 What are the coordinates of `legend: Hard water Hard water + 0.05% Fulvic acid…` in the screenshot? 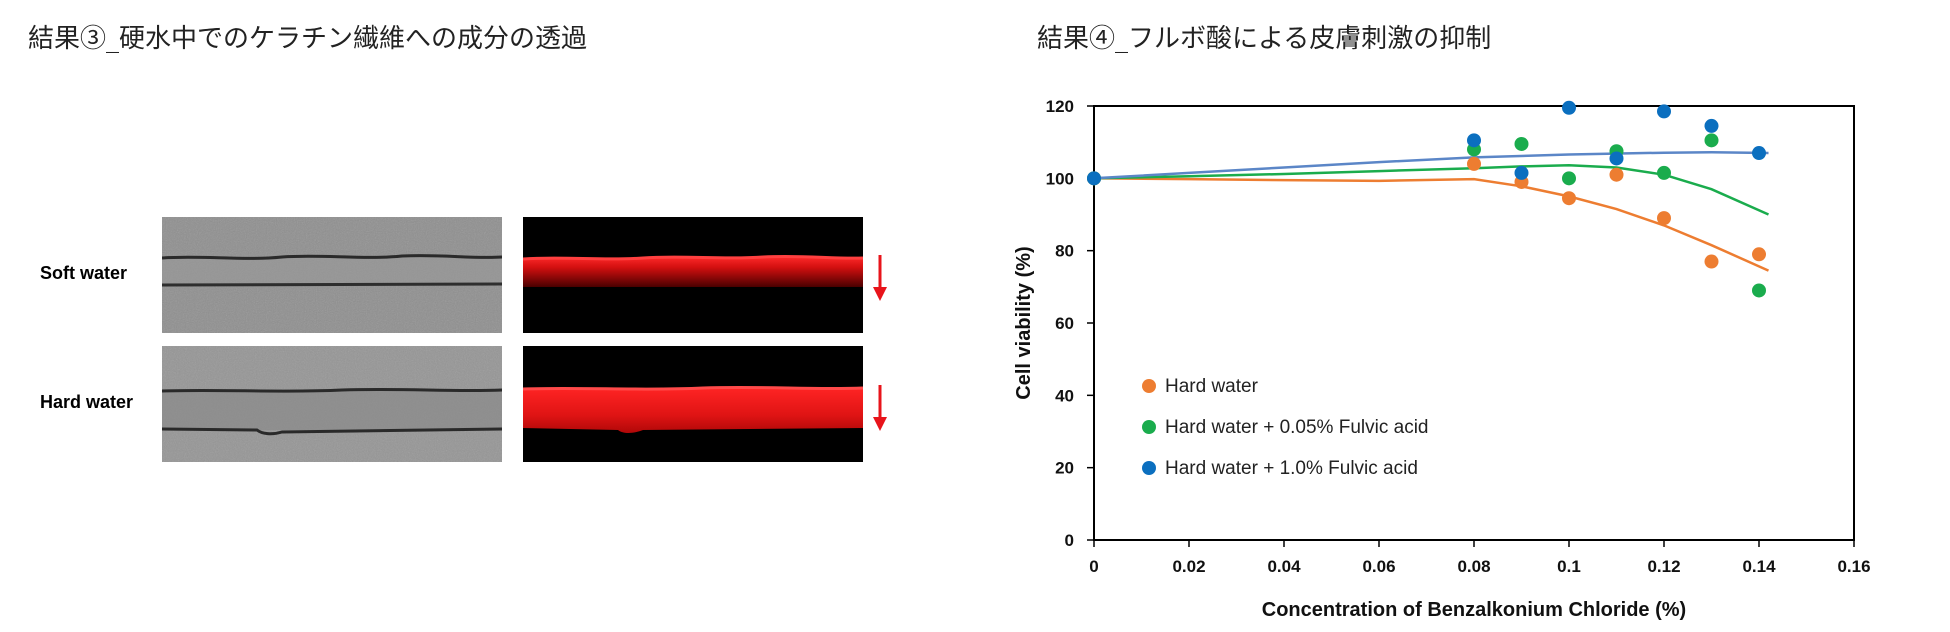 It's located at (1285, 427).